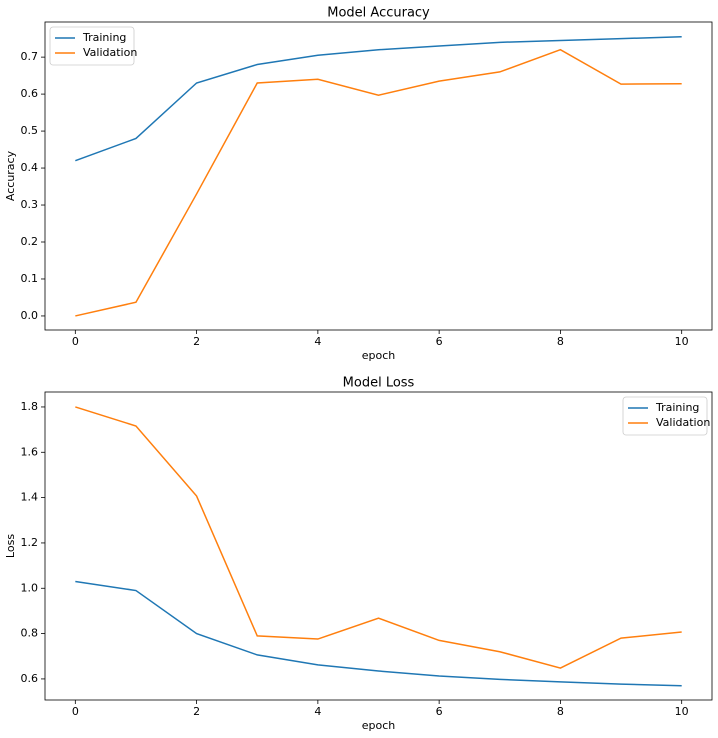 This screenshot has width=718, height=738. Describe the element at coordinates (30, 204) in the screenshot. I see `y-tick-label: 0.3` at that location.